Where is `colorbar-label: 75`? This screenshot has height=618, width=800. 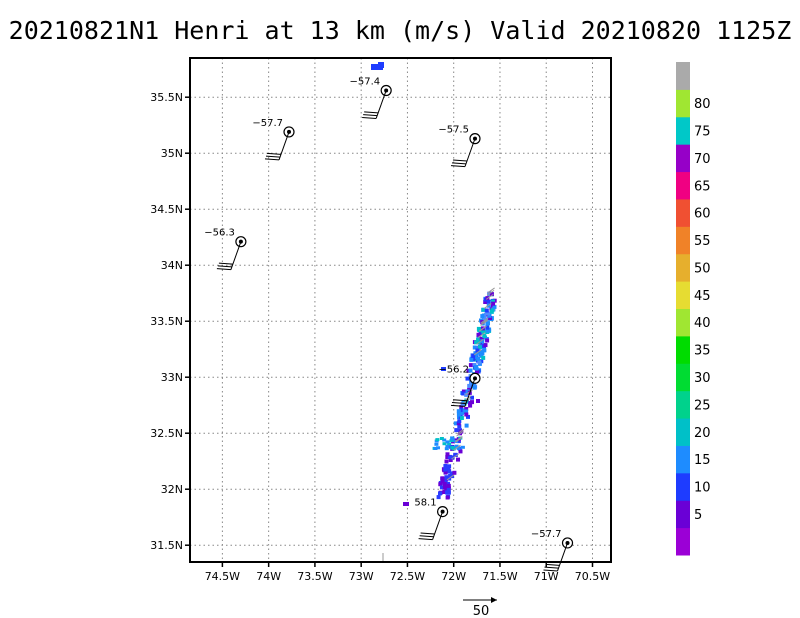 colorbar-label: 75 is located at coordinates (702, 132).